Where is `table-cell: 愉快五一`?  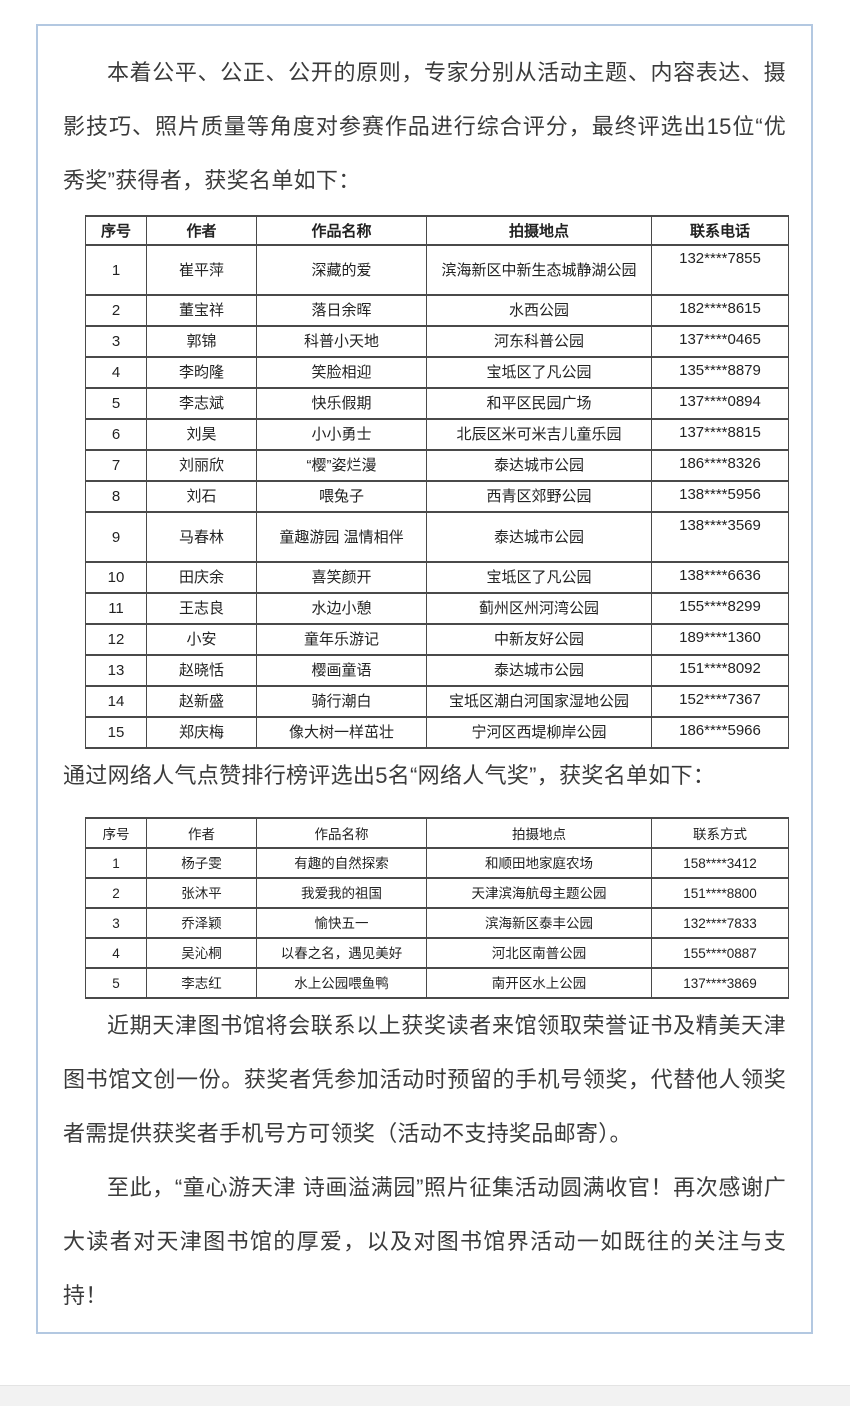
table-cell: 愉快五一 is located at coordinates (341, 923).